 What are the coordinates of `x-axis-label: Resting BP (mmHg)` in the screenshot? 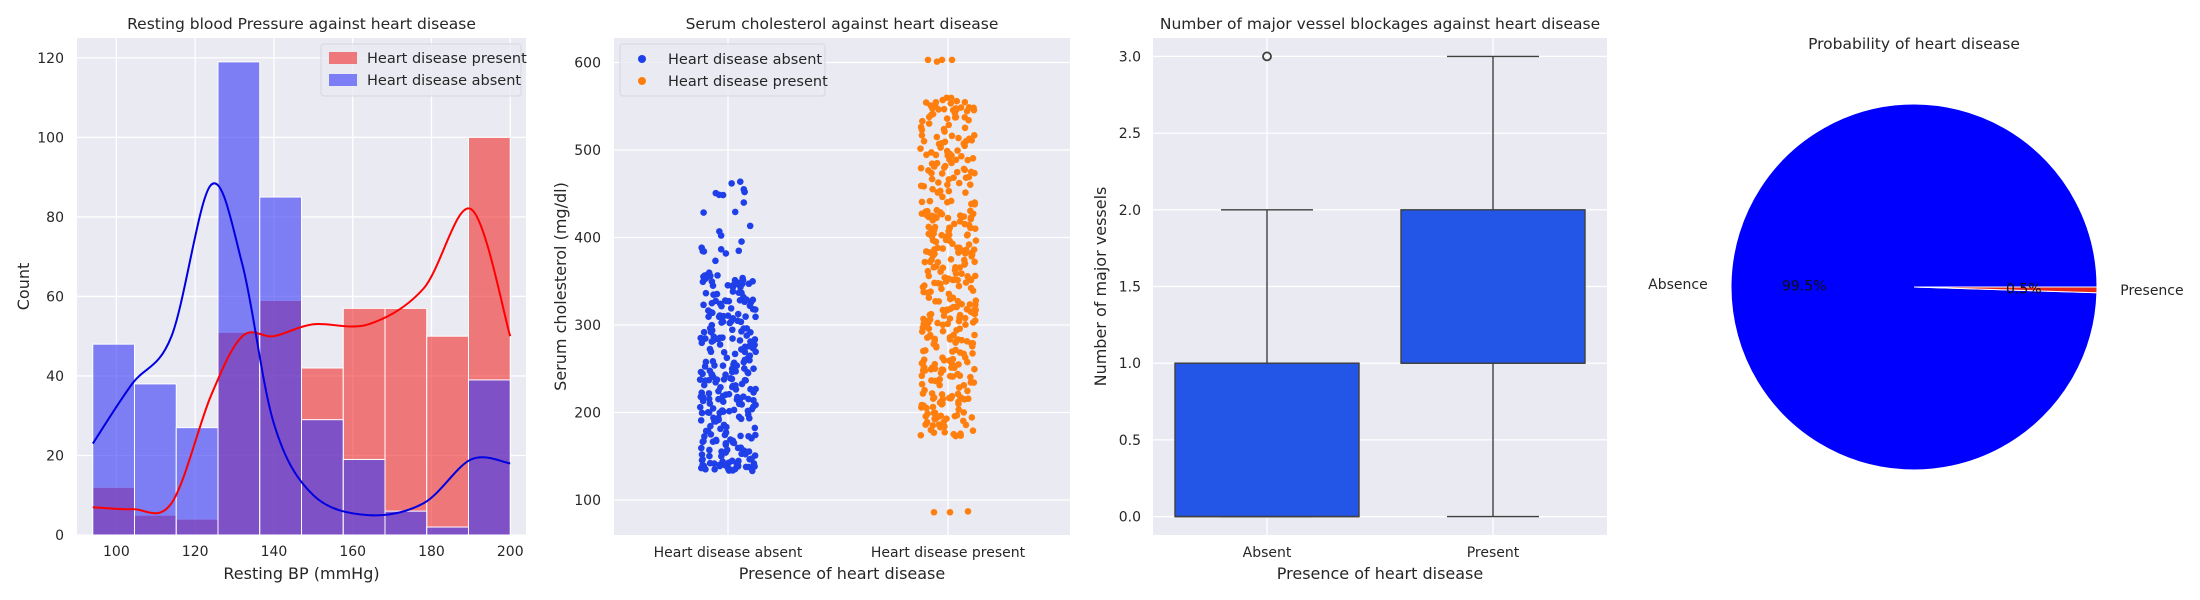 It's located at (301, 573).